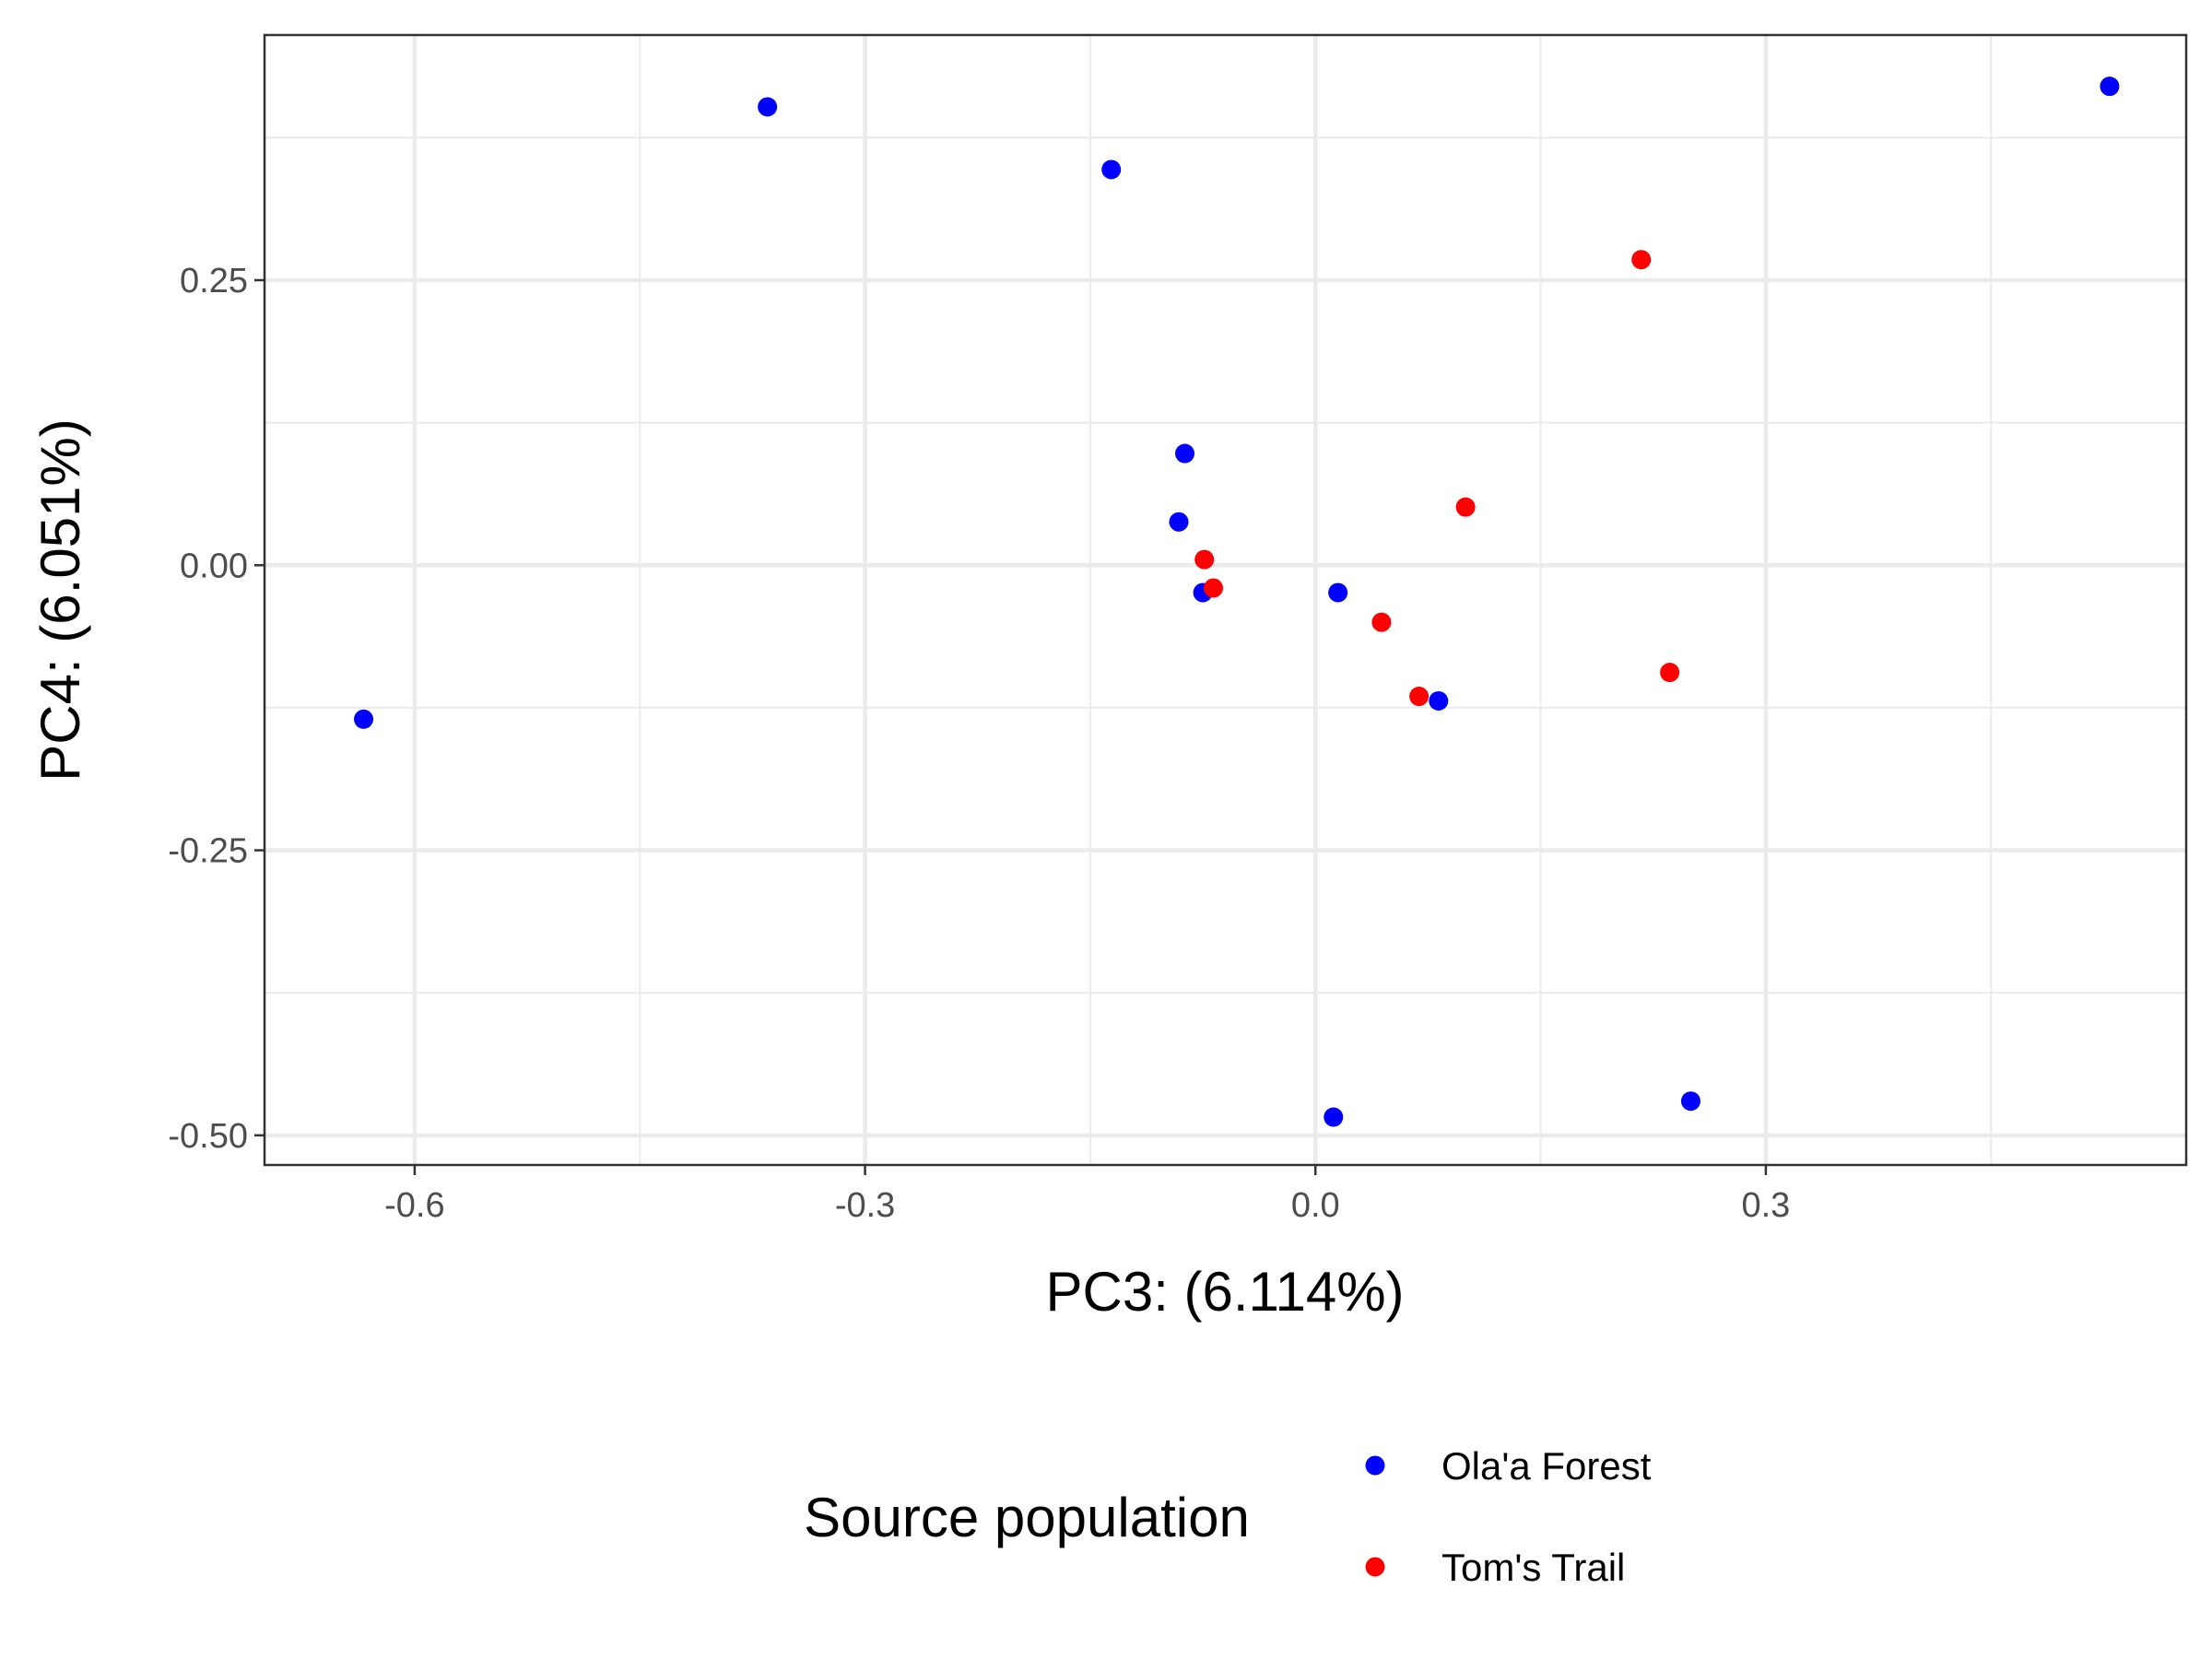 The image size is (2212, 1659). Describe the element at coordinates (1765, 1205) in the screenshot. I see `x-tick-label: 0.3` at that location.